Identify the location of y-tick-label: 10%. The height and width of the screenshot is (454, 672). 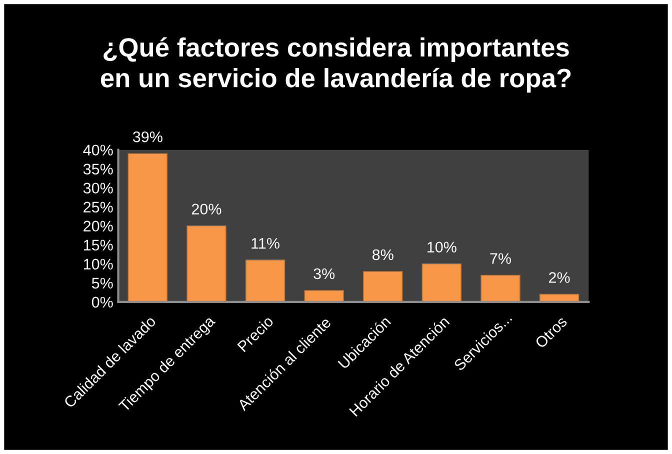
(98, 264).